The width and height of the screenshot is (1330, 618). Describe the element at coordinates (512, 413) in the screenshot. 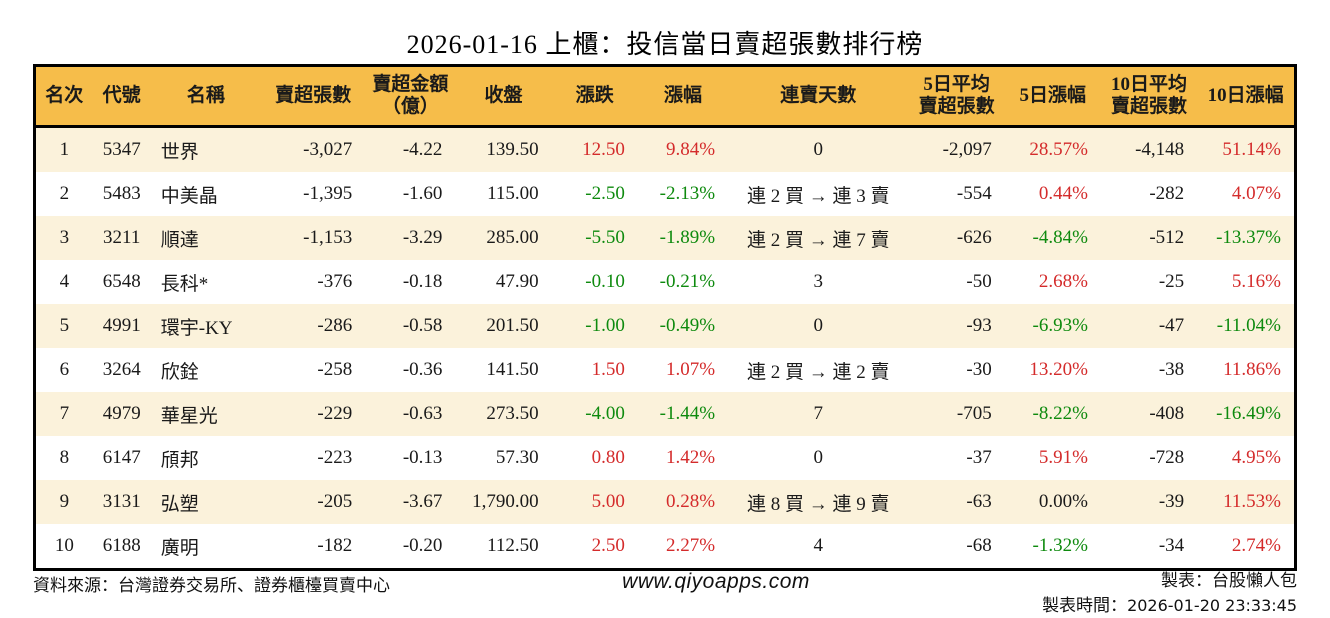

I see `cell-close: 273.50` at that location.